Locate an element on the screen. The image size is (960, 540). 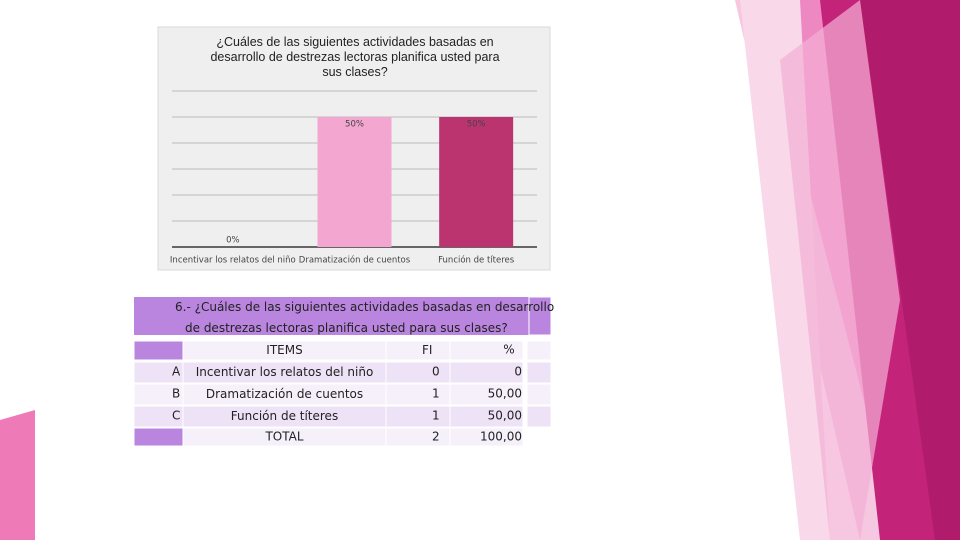
value-label: 0% is located at coordinates (233, 241).